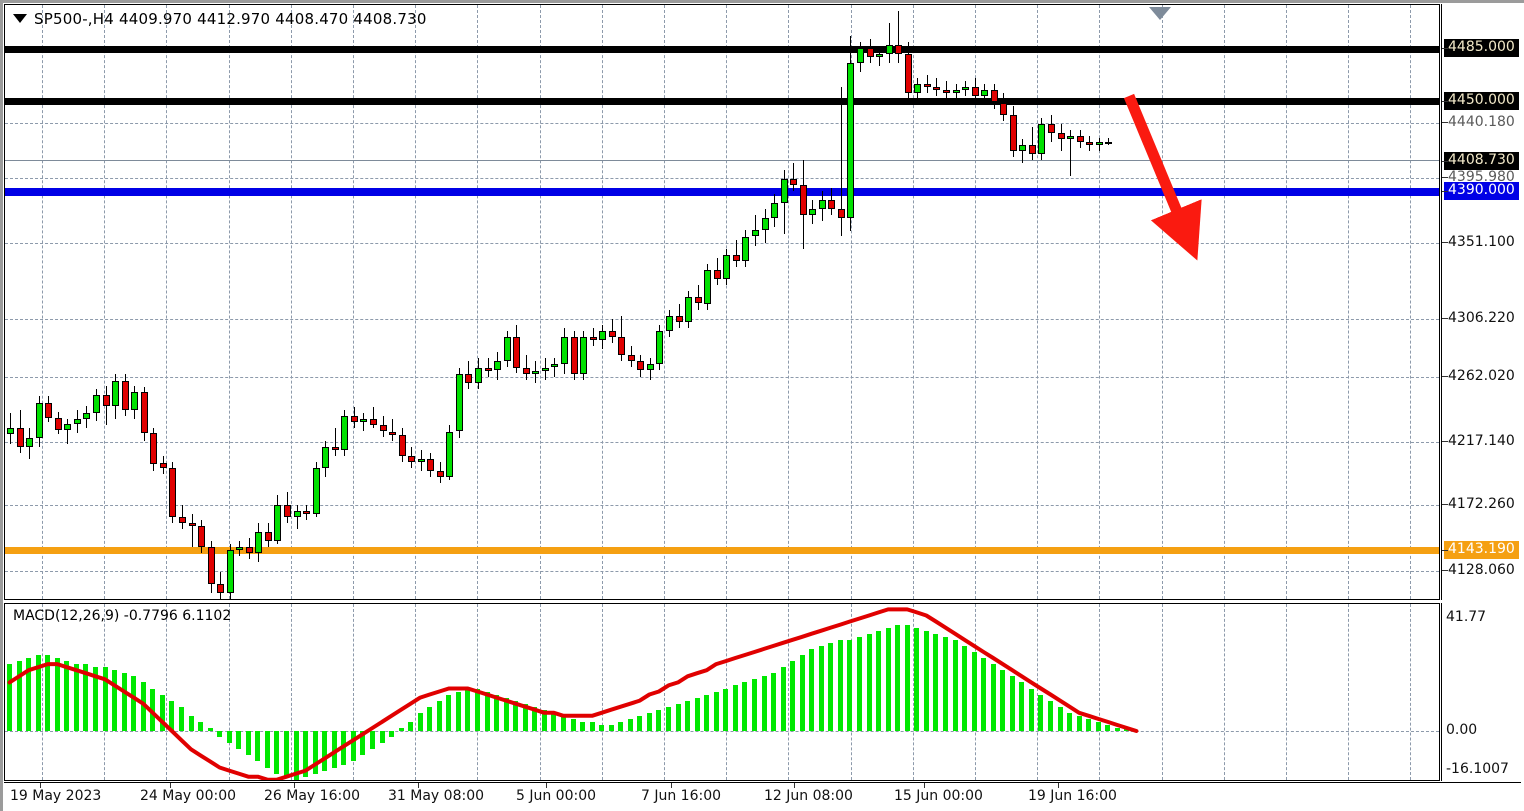 The width and height of the screenshot is (1524, 811). Describe the element at coordinates (938, 796) in the screenshot. I see `time-axis-label: 15 Jun 00:00` at that location.